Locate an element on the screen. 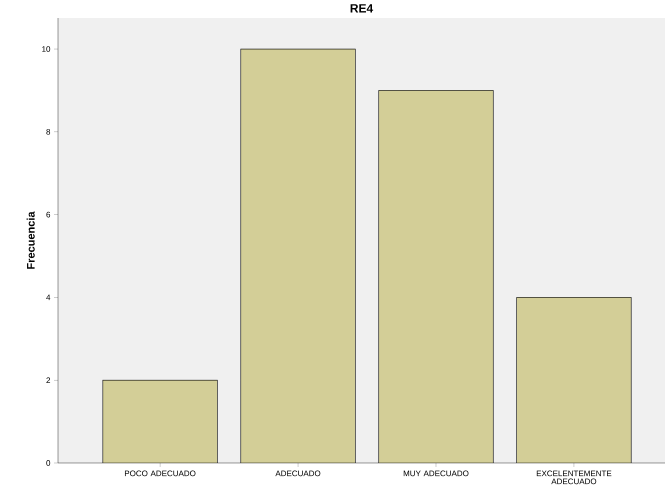 This screenshot has height=499, width=666. x-tick-label: EXCELENTEMENTE ADECUADO is located at coordinates (574, 477).